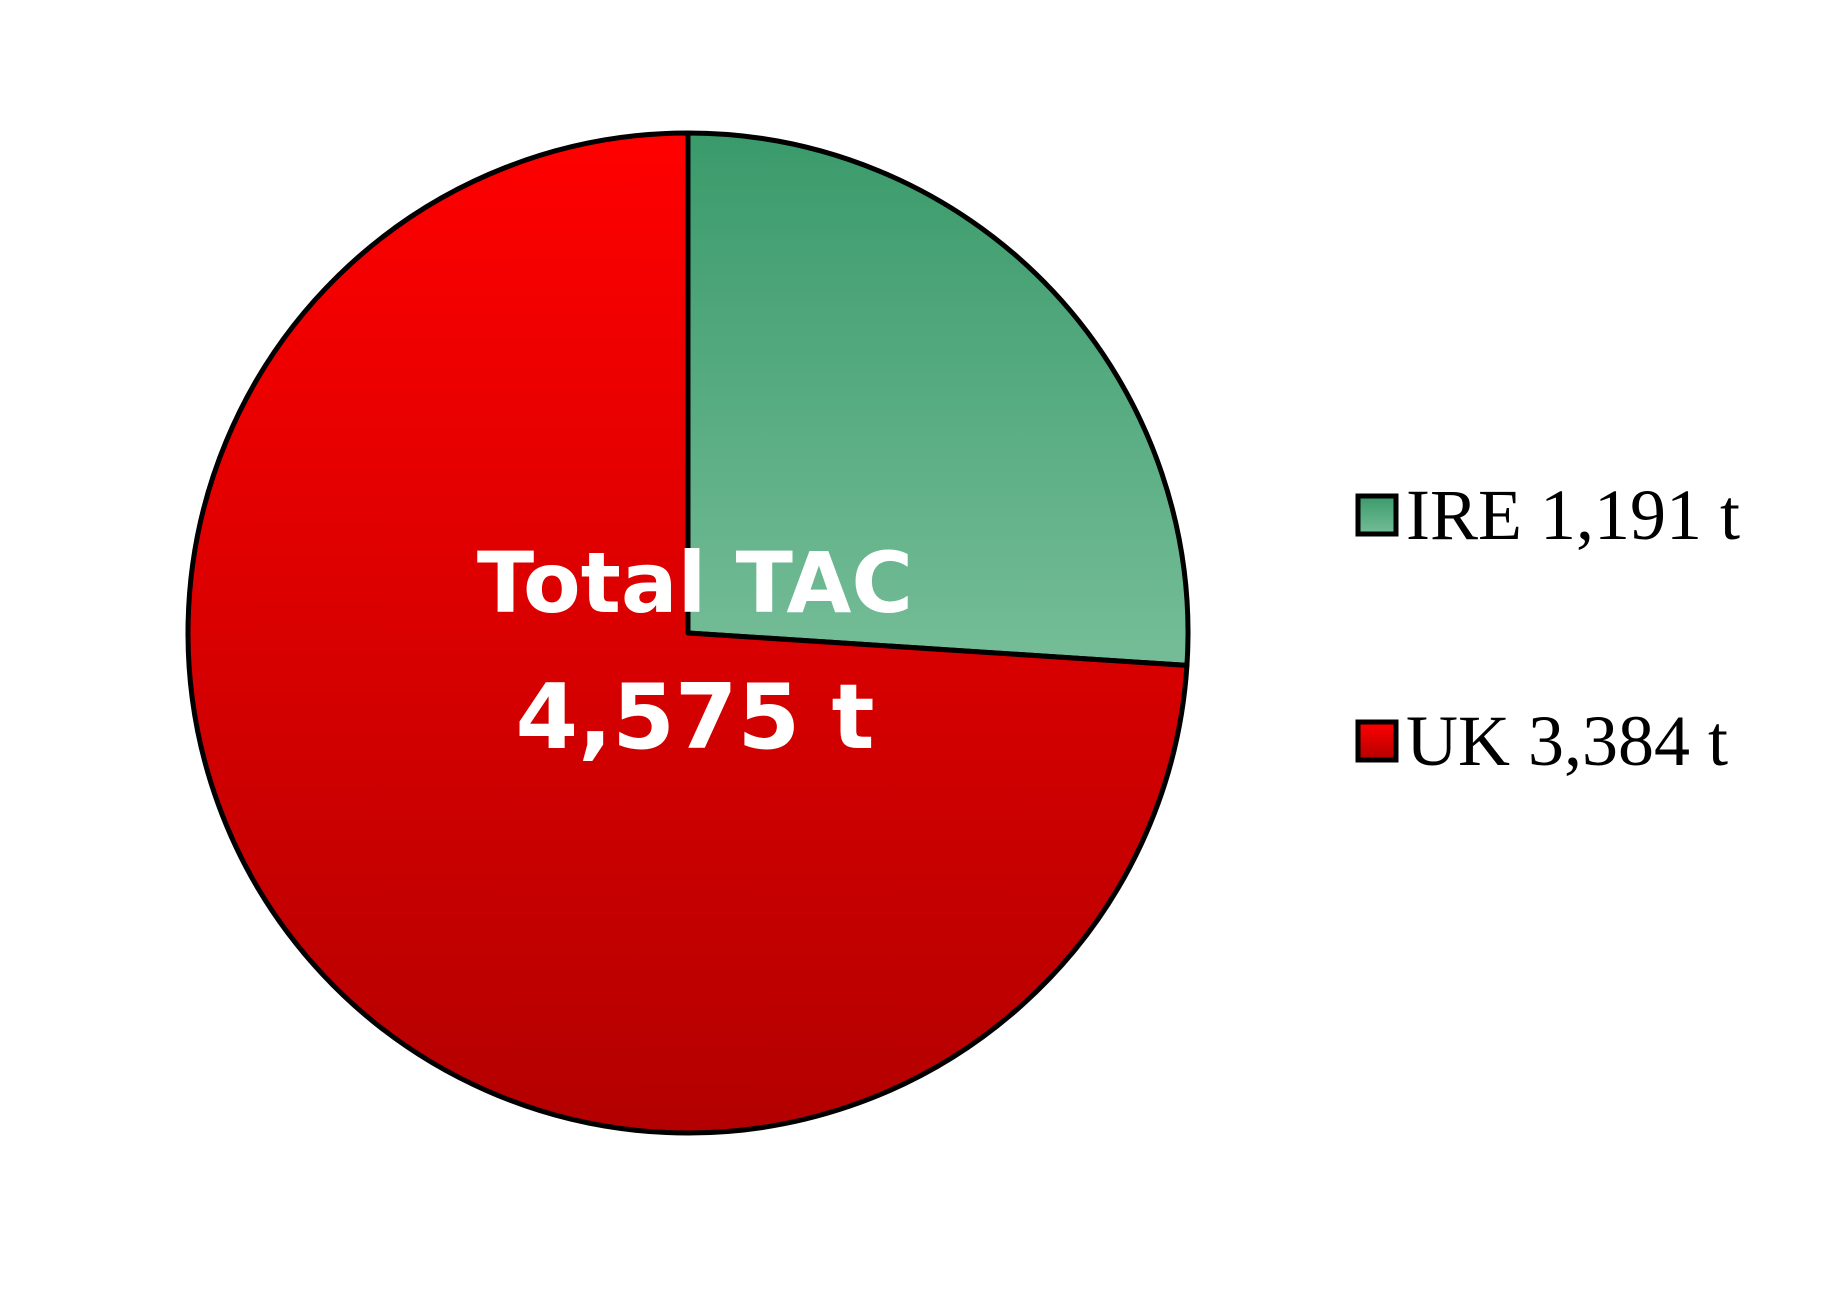  Describe the element at coordinates (1547, 628) in the screenshot. I see `legend: IRE 1,191 t UK 3,384 t` at that location.